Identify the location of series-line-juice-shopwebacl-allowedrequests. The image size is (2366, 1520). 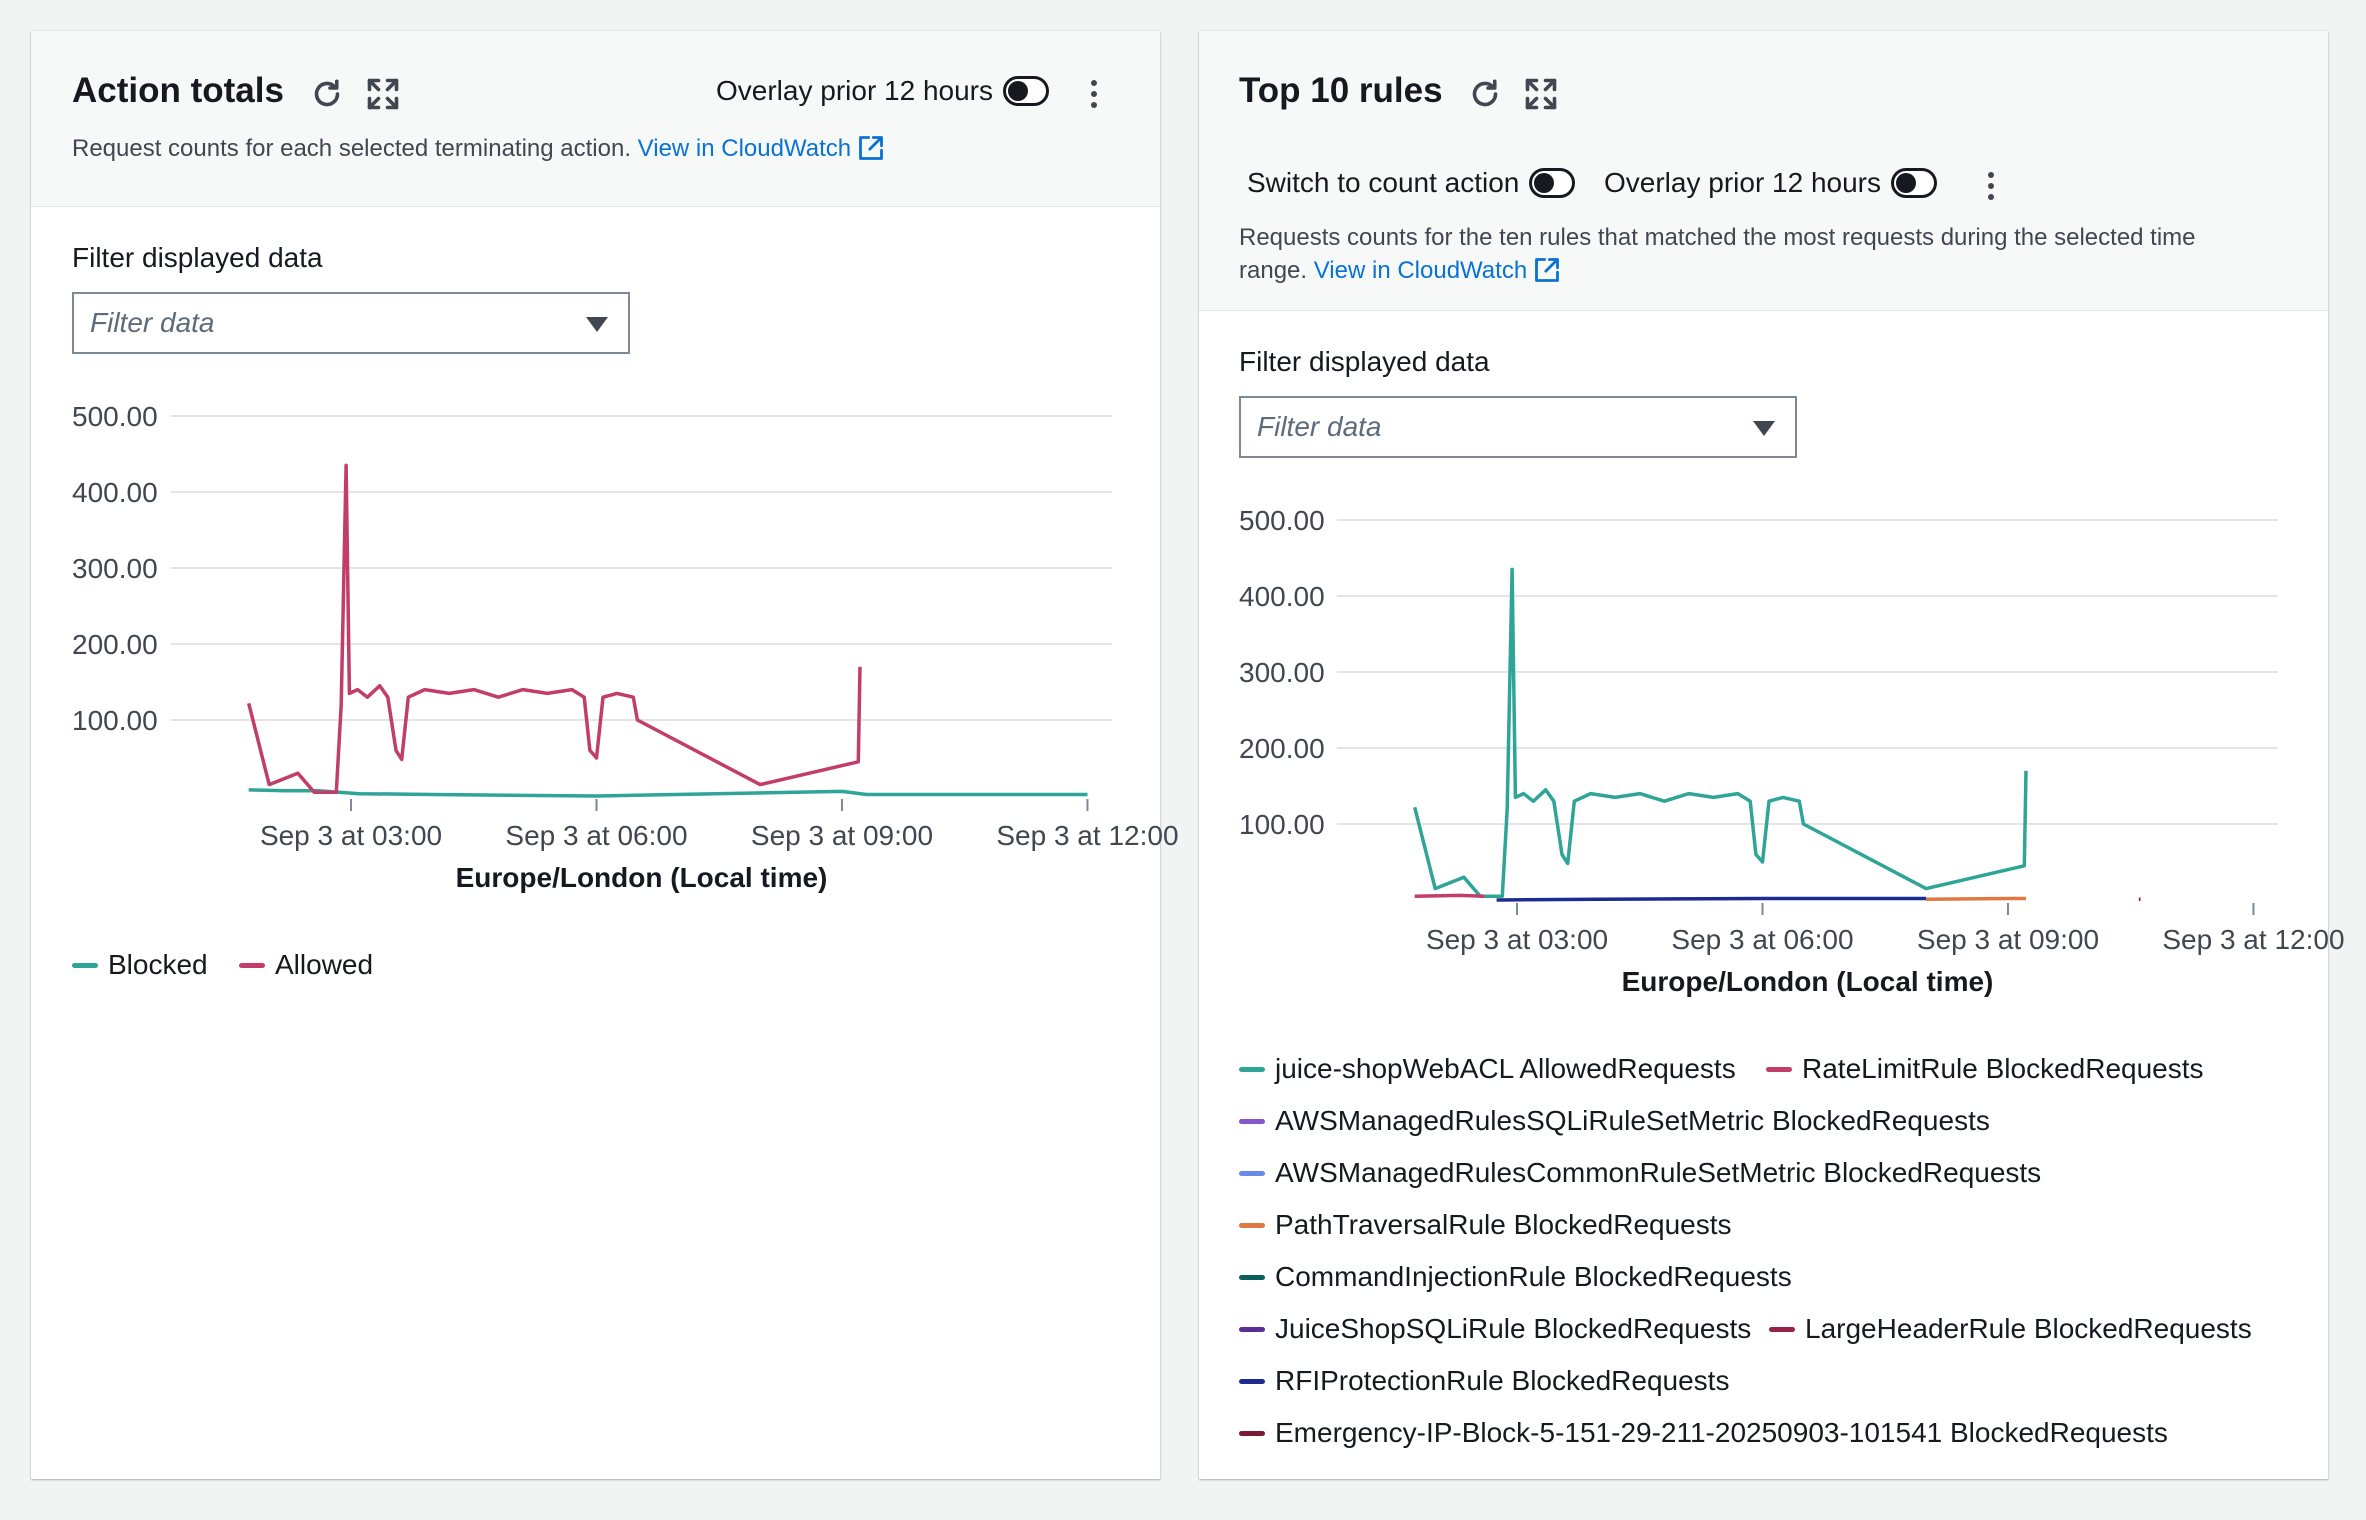
(1720, 732).